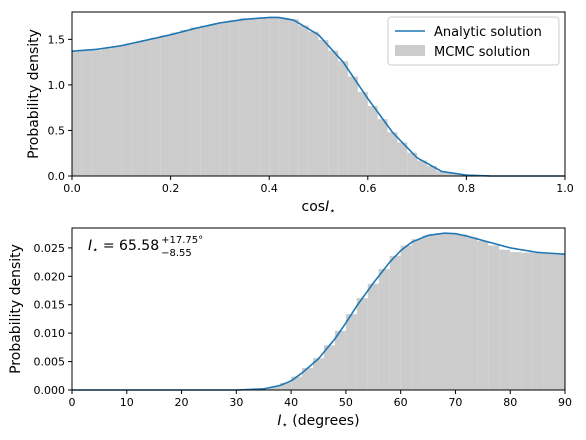 Image resolution: width=586 pixels, height=440 pixels. Describe the element at coordinates (128, 246) in the screenshot. I see `annotation-value: = 65.58` at that location.